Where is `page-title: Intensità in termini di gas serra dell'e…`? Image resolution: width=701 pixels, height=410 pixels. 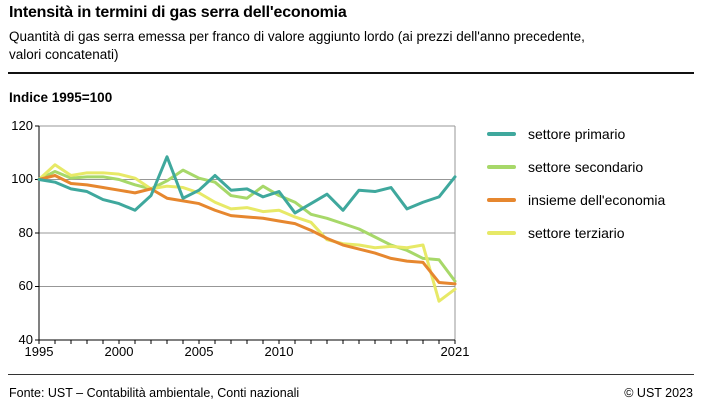 page-title: Intensità in termini di gas serra dell'e… is located at coordinates (178, 12).